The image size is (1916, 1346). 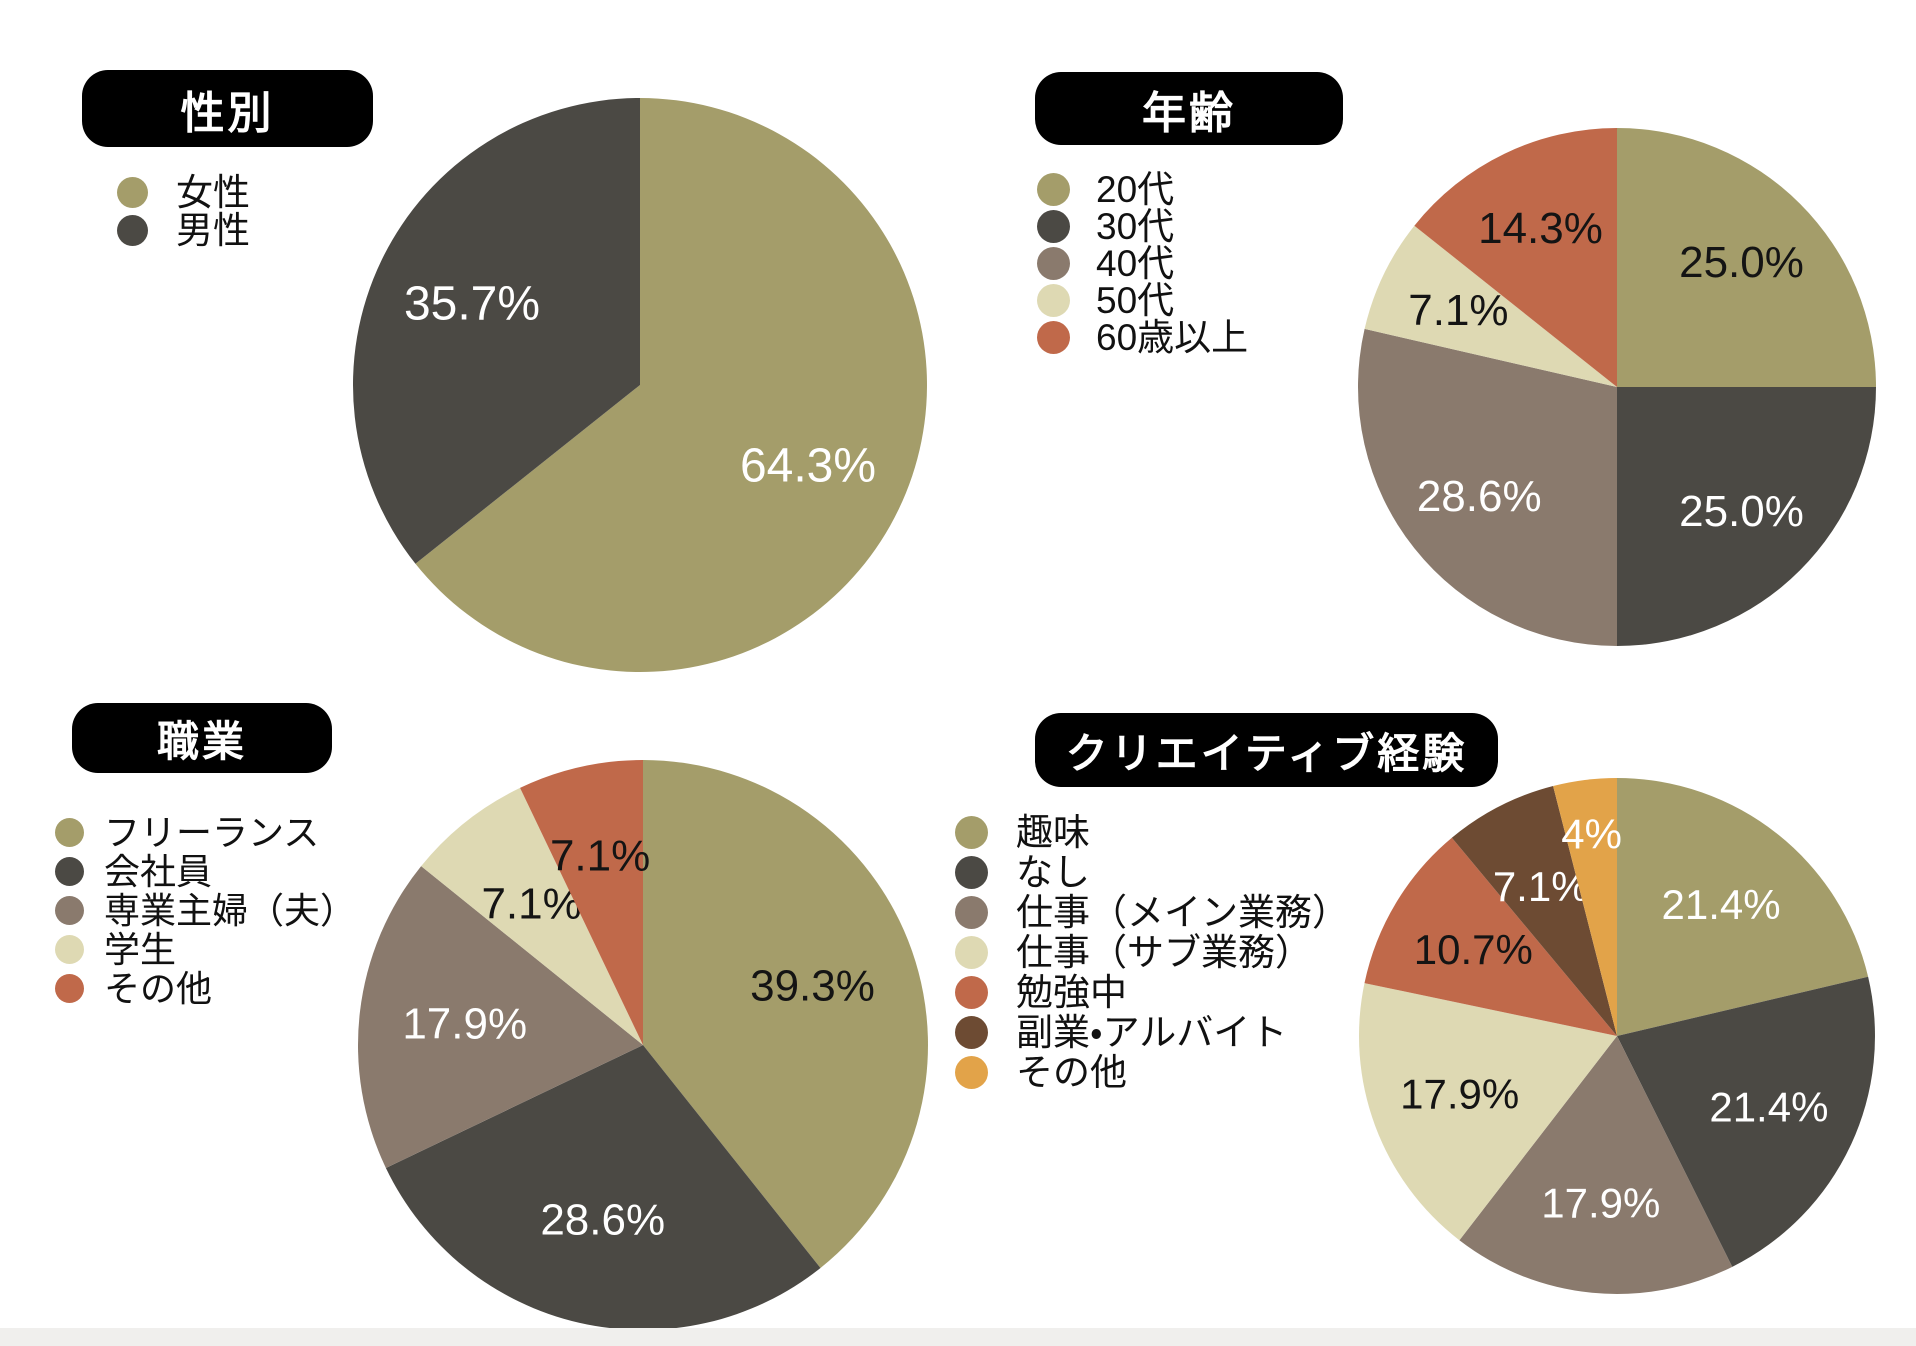 I want to click on legend-item: フリーランス, so click(x=205, y=832).